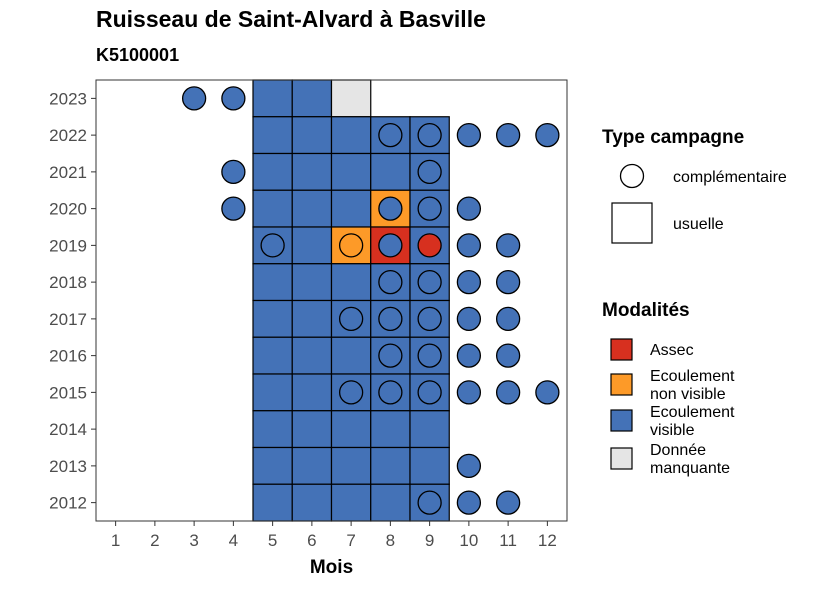 The image size is (826, 590). I want to click on legend-label-ecoulement_visible-line-2: visible, so click(672, 430).